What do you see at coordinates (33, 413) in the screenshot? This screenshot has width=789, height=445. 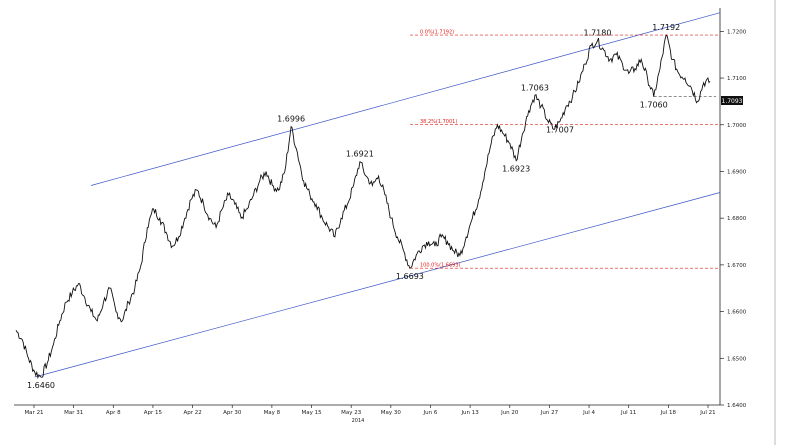 I see `x-tick-label-0: Mar 21` at bounding box center [33, 413].